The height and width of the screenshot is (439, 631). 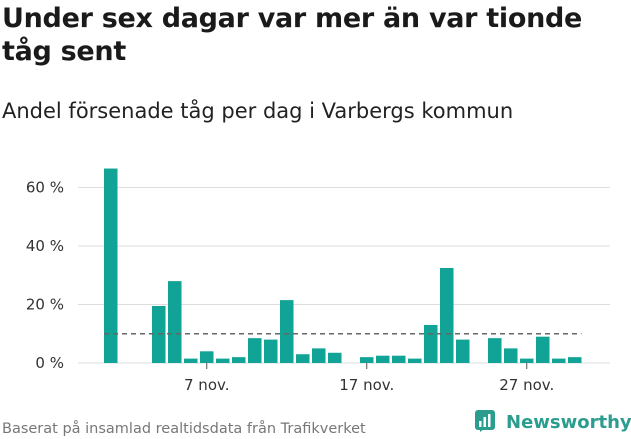 What do you see at coordinates (45, 246) in the screenshot?
I see `y-tick-label: 40 %` at bounding box center [45, 246].